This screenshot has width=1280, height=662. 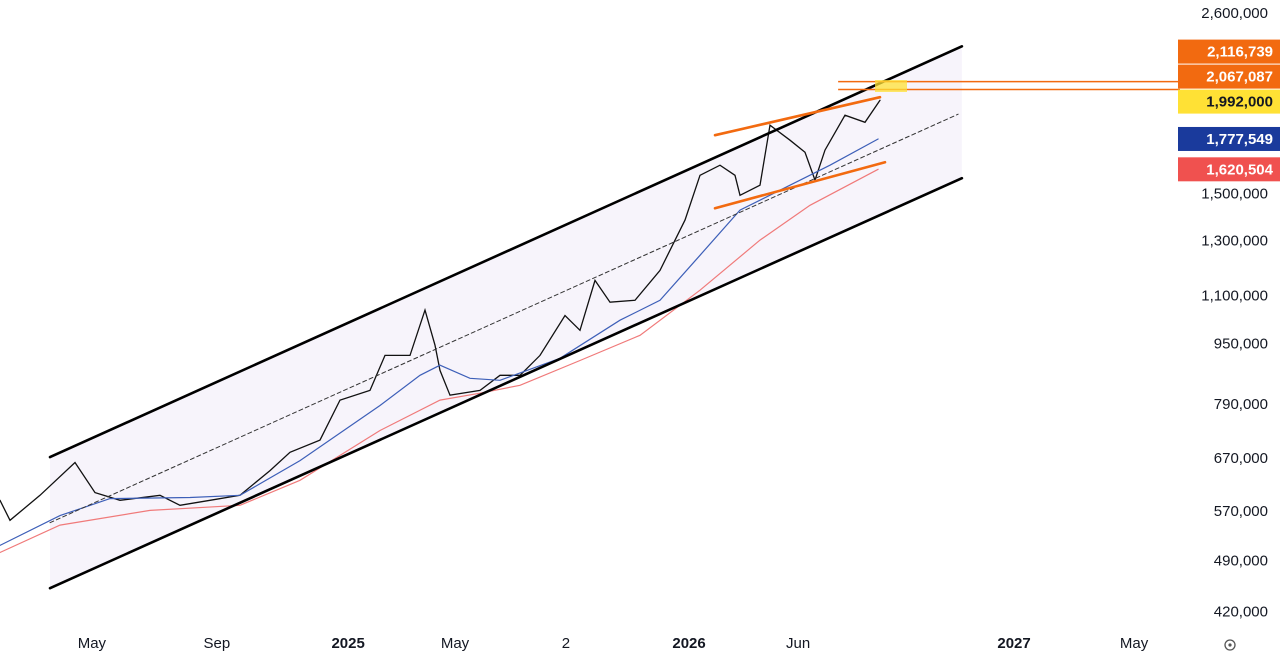 What do you see at coordinates (1234, 295) in the screenshot?
I see `y-tick-label: 1,100,000` at bounding box center [1234, 295].